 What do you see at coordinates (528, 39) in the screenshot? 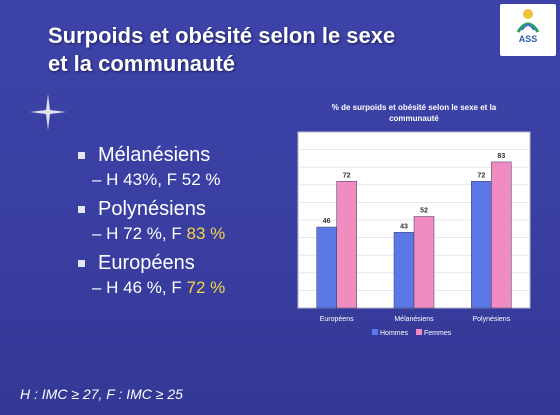
I see `logo-text: ASS` at bounding box center [528, 39].